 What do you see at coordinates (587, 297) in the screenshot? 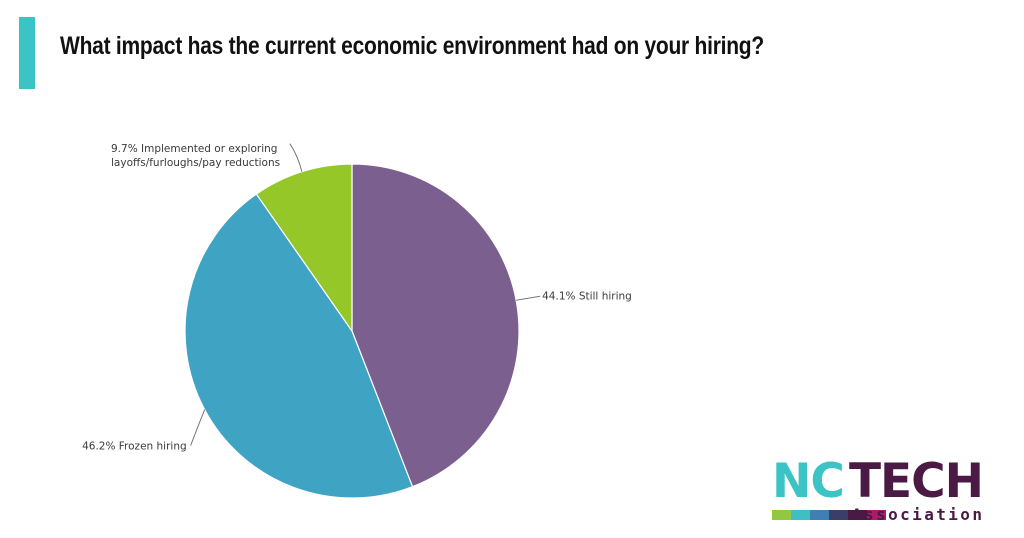
I see `slice-label-still-hiring: 44.1% Still hiring` at bounding box center [587, 297].